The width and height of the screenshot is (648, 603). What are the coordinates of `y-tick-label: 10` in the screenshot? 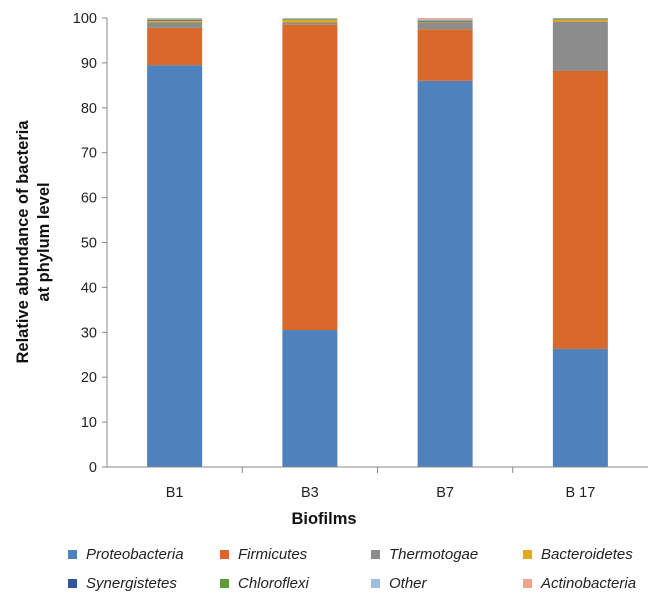 It's located at (89, 423).